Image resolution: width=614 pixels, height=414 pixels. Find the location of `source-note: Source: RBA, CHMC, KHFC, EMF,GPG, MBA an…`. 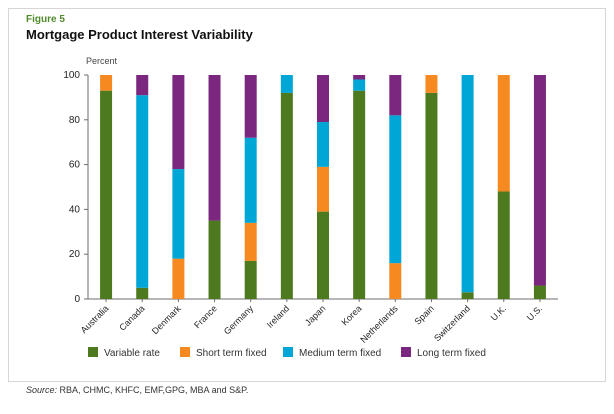

source-note: Source: RBA, CHMC, KHFC, EMF,GPG, MBA an… is located at coordinates (137, 390).